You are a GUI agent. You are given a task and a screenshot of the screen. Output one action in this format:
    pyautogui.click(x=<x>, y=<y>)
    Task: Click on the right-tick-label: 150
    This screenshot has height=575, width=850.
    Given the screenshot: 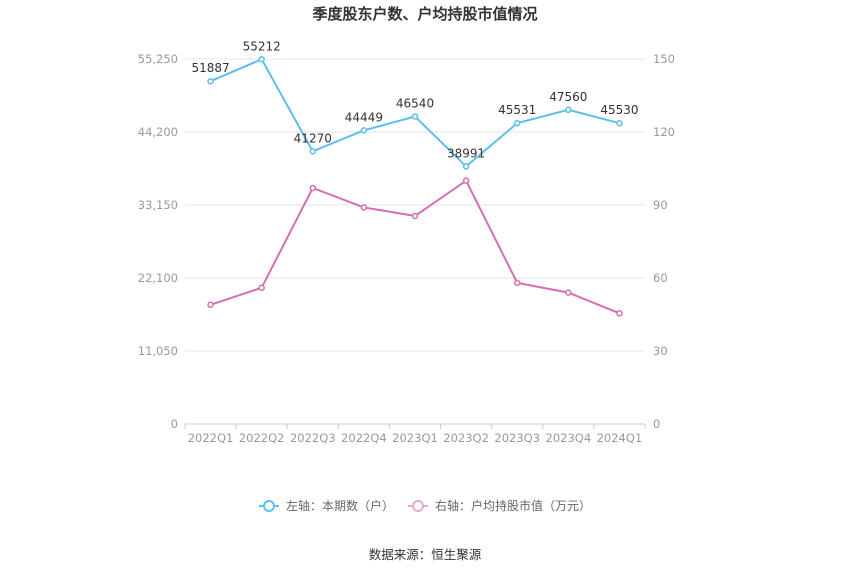 What is the action you would take?
    pyautogui.click(x=664, y=59)
    